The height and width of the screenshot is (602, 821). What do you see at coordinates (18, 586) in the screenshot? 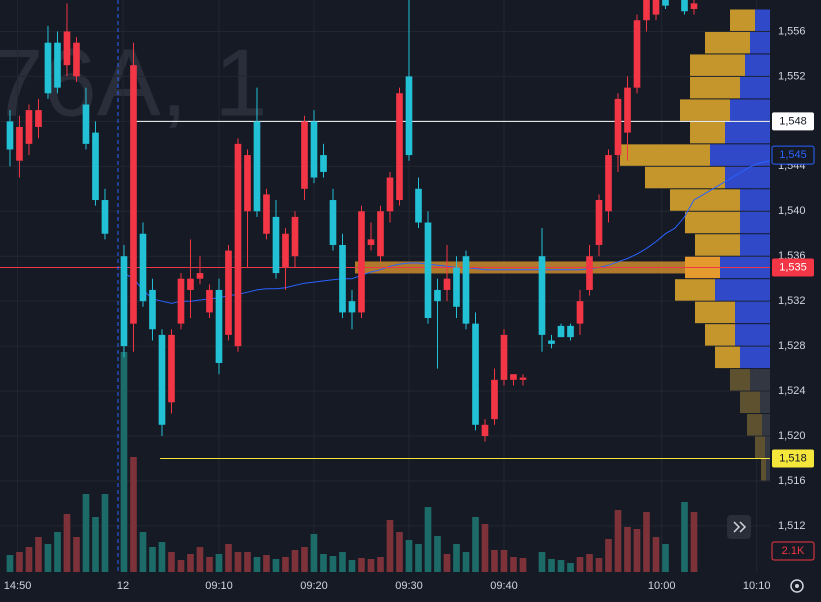
I see `x-tick-label: 14:50` at bounding box center [18, 586].